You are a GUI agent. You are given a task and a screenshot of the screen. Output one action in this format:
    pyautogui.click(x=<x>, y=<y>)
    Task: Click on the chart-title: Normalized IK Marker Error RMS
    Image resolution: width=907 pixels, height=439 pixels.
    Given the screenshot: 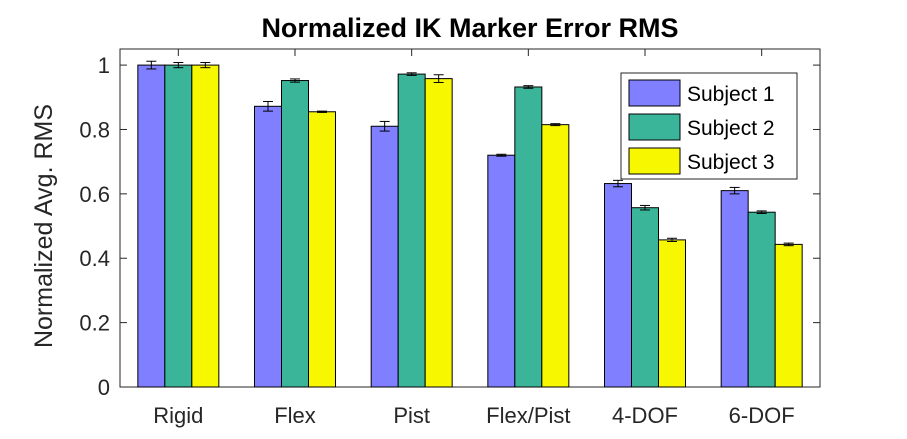 What is the action you would take?
    pyautogui.click(x=469, y=28)
    